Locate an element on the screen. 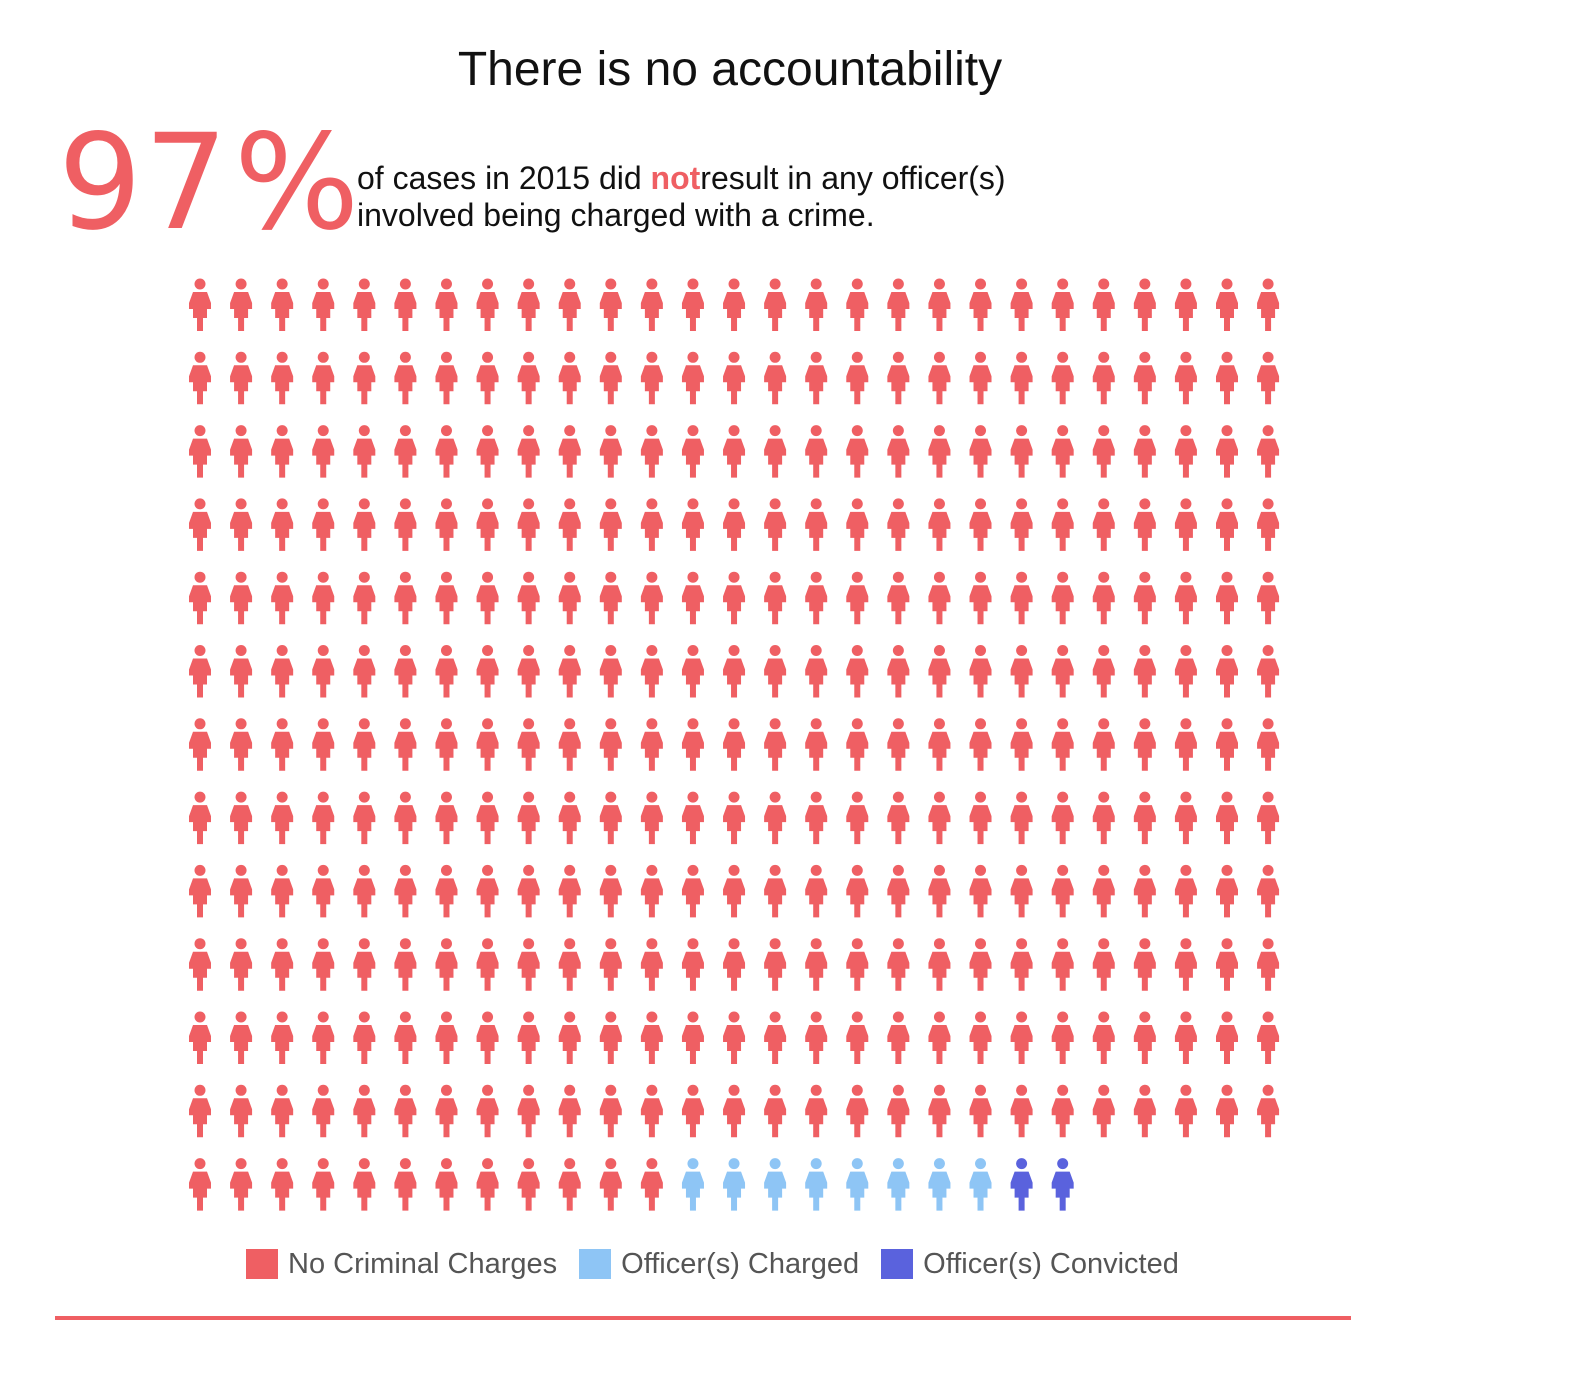 This screenshot has width=1578, height=1378. legend-item-convicted: Officer(s) Convicted is located at coordinates (1030, 1264).